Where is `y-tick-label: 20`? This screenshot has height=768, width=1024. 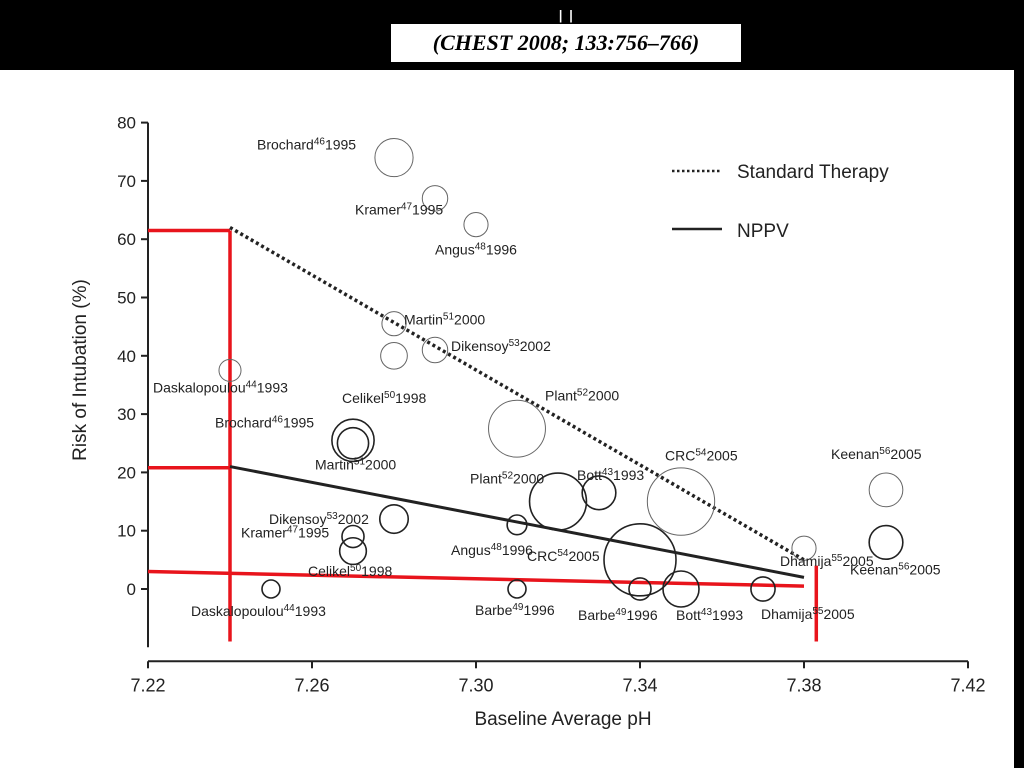
y-tick-label: 20 is located at coordinates (126, 472).